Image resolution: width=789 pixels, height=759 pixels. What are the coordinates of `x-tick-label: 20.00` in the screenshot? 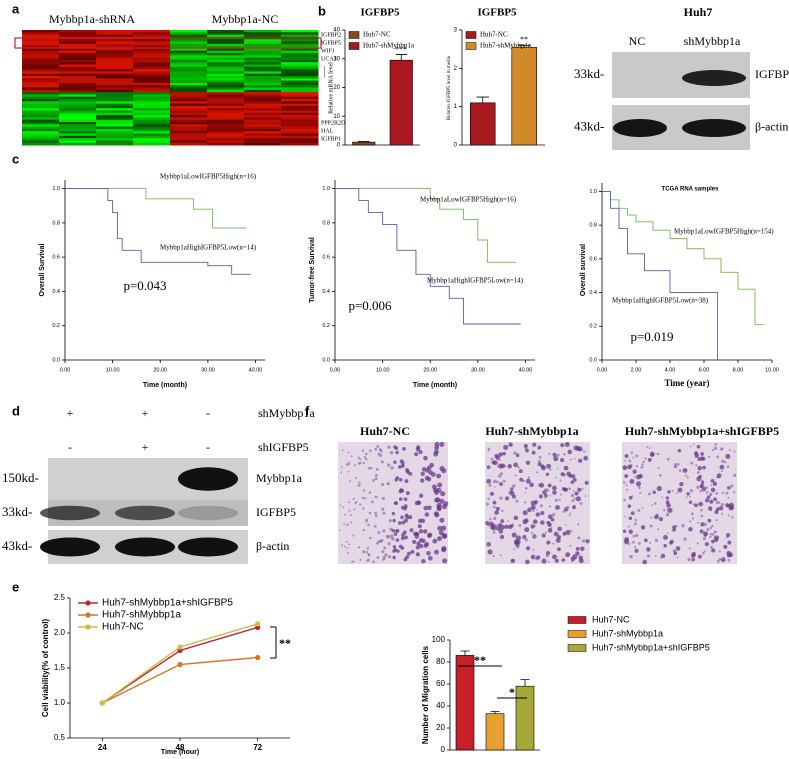 It's located at (430, 370).